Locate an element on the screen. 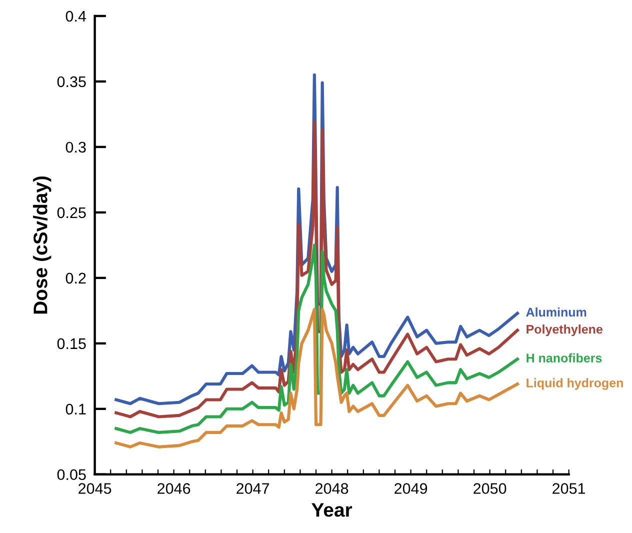 The width and height of the screenshot is (632, 533). series-label: Liquid hydrogen is located at coordinates (574, 384).